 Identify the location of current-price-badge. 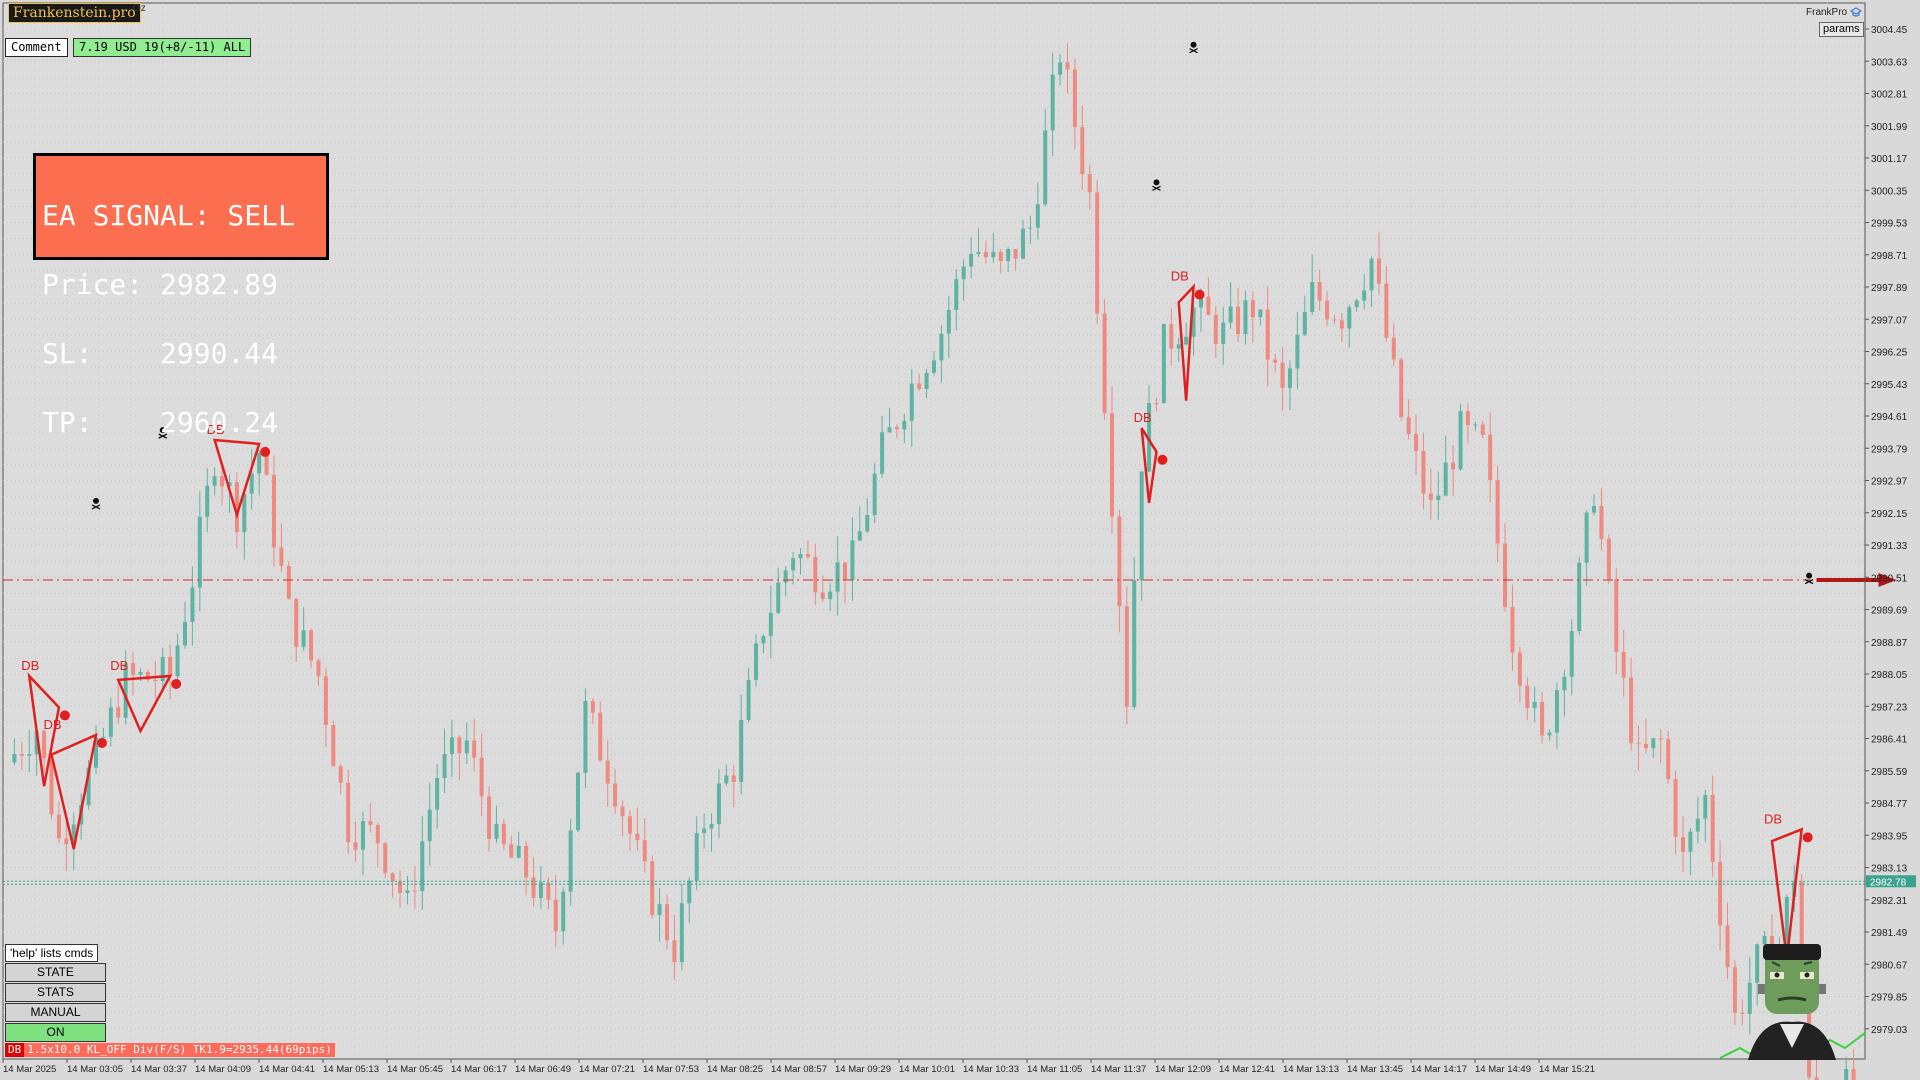
(1891, 881).